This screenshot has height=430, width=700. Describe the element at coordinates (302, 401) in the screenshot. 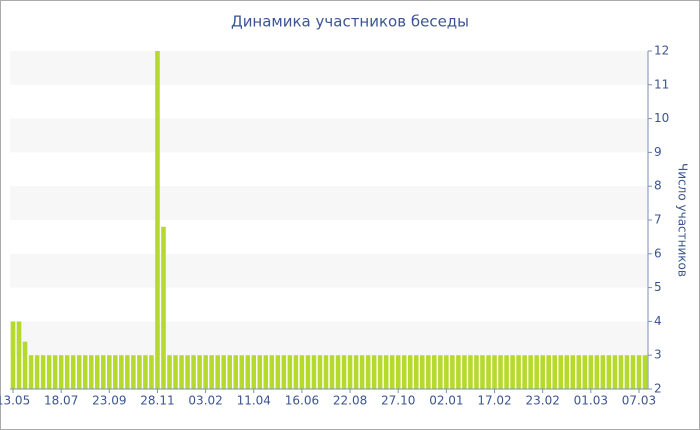

I see `x-tick-label: 16.06` at that location.